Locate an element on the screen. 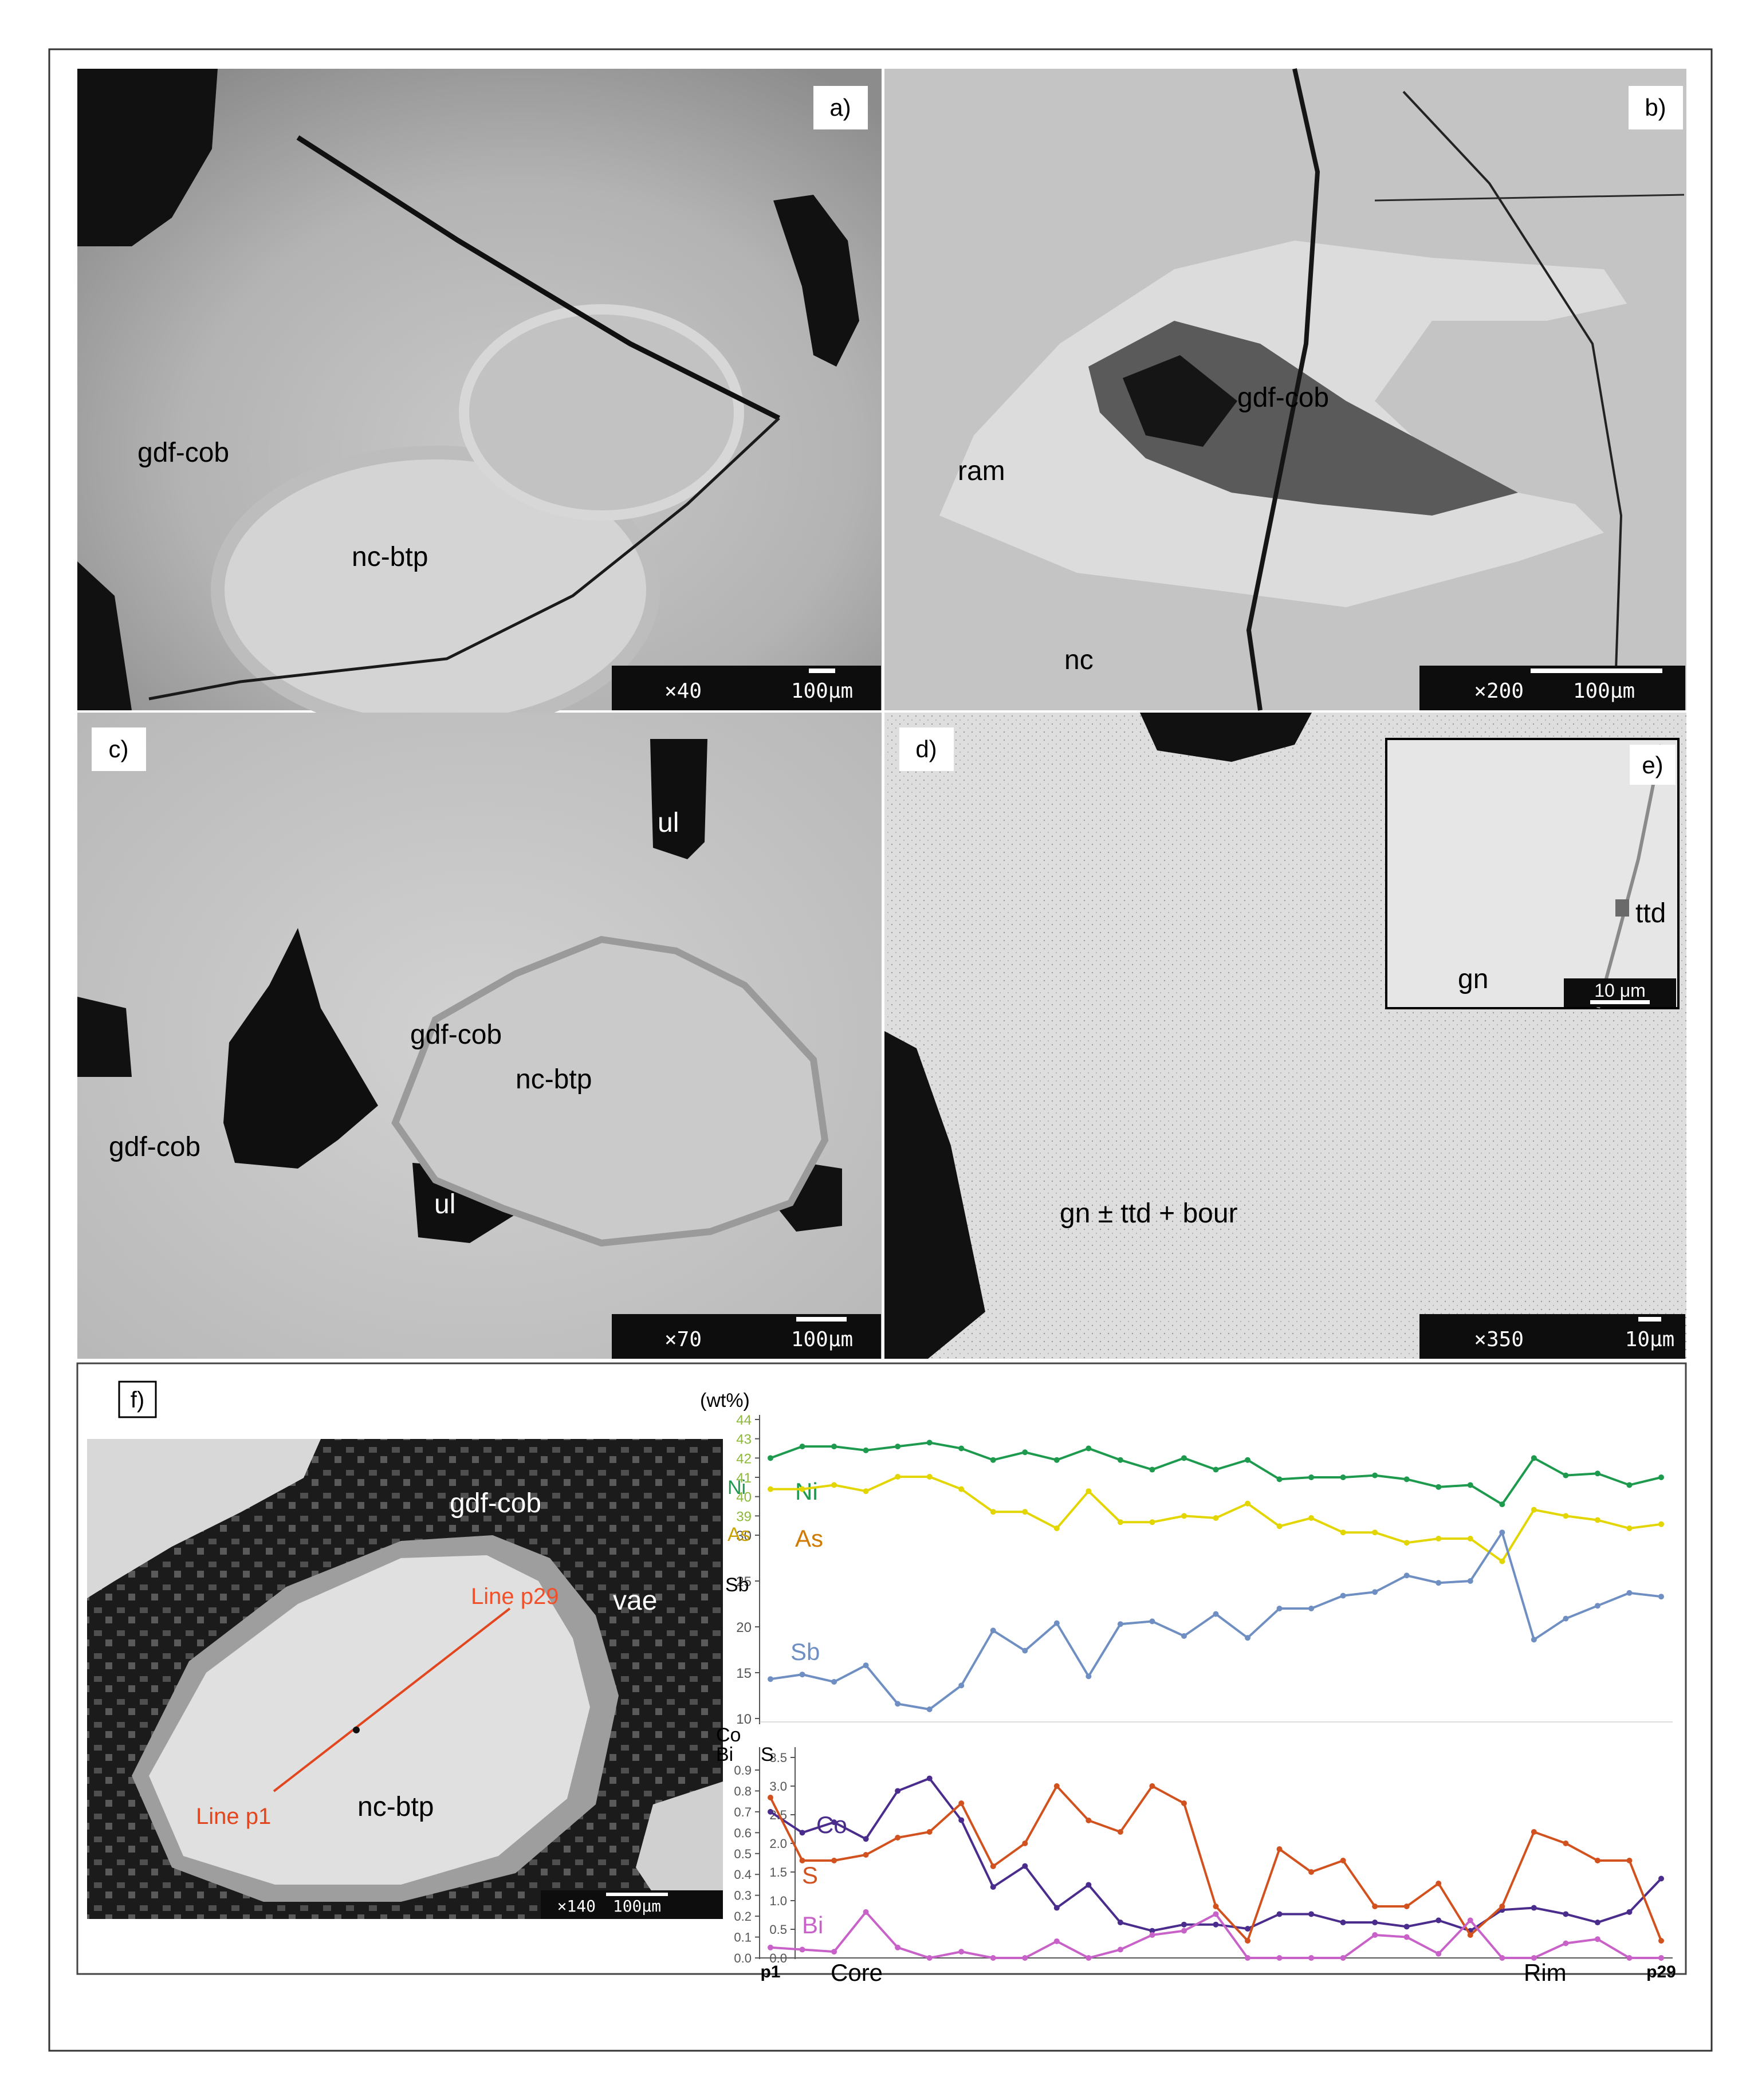 The width and height of the screenshot is (1754, 2100). panel-b-tag: b) is located at coordinates (1655, 107).